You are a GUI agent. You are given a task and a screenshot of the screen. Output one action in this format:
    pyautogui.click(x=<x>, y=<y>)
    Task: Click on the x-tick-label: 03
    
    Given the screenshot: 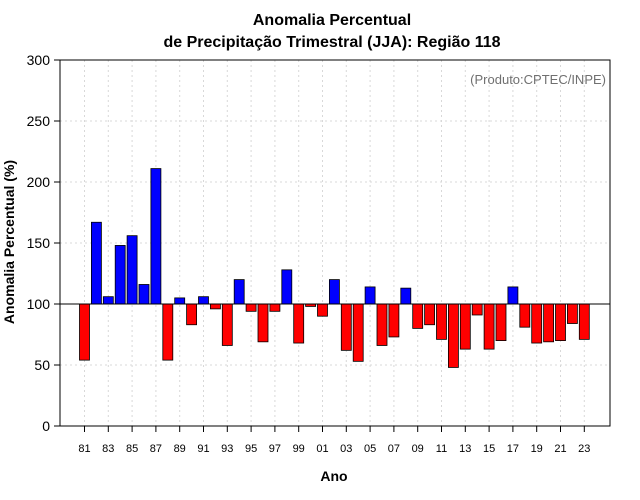 What is the action you would take?
    pyautogui.click(x=346, y=449)
    